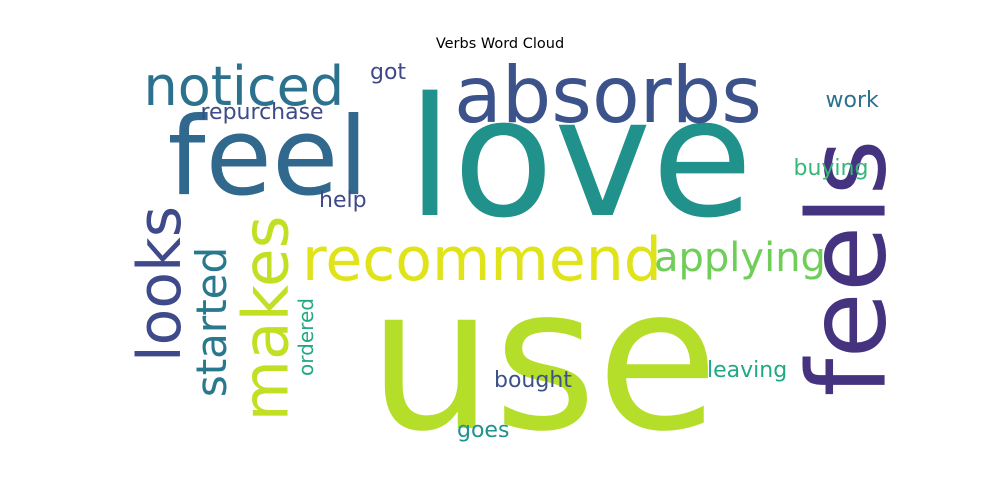 The height and width of the screenshot is (500, 1000). I want to click on word-got: got, so click(388, 74).